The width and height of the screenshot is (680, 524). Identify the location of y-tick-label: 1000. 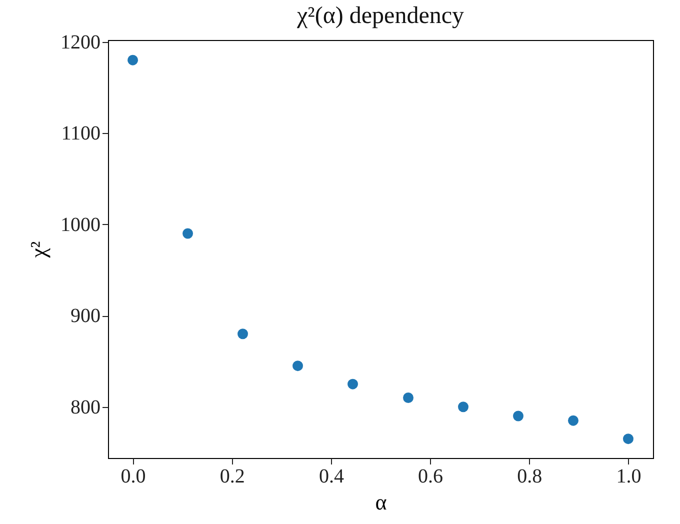
(80, 225).